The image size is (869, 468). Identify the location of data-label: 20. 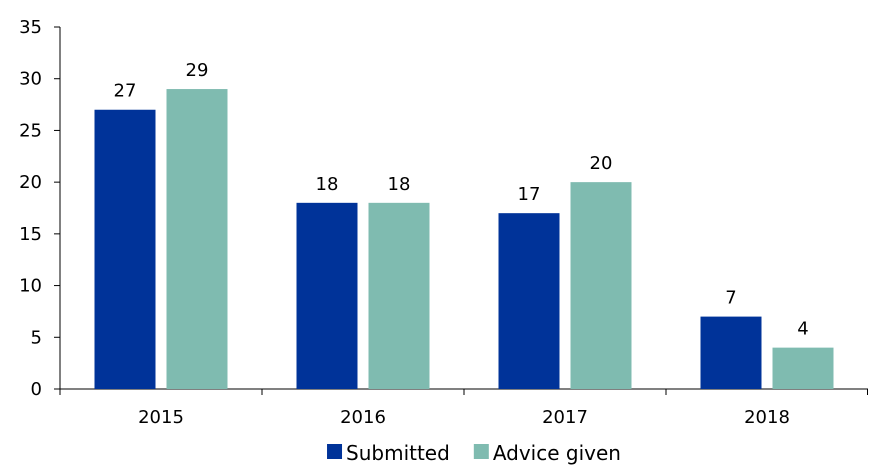
(601, 163).